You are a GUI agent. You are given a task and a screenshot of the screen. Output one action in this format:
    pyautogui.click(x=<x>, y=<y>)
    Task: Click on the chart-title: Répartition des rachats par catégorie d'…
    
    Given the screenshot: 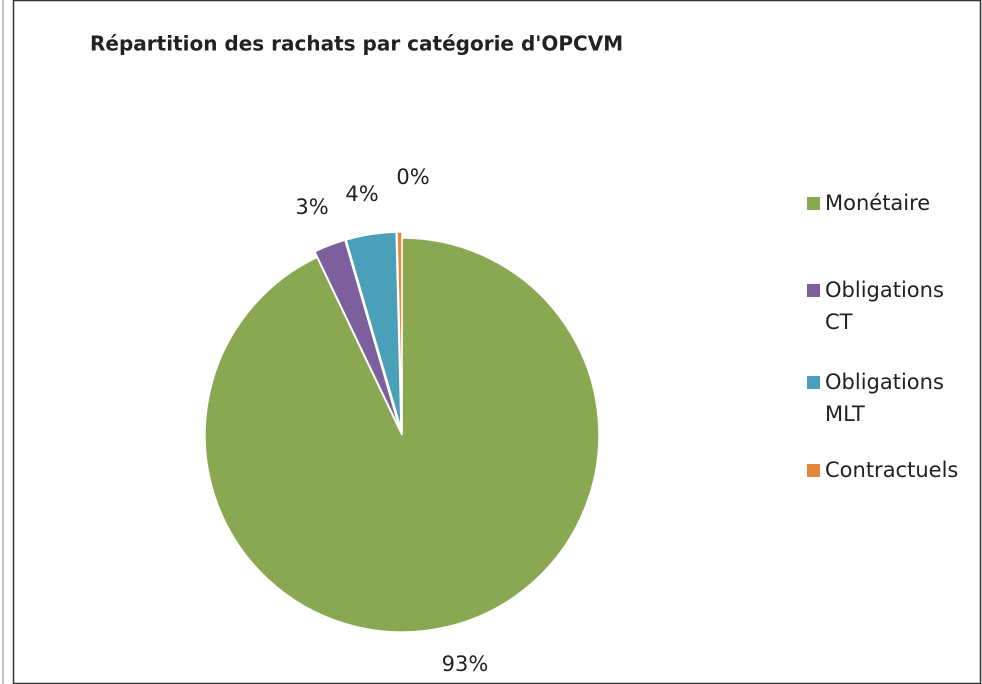 What is the action you would take?
    pyautogui.click(x=356, y=44)
    